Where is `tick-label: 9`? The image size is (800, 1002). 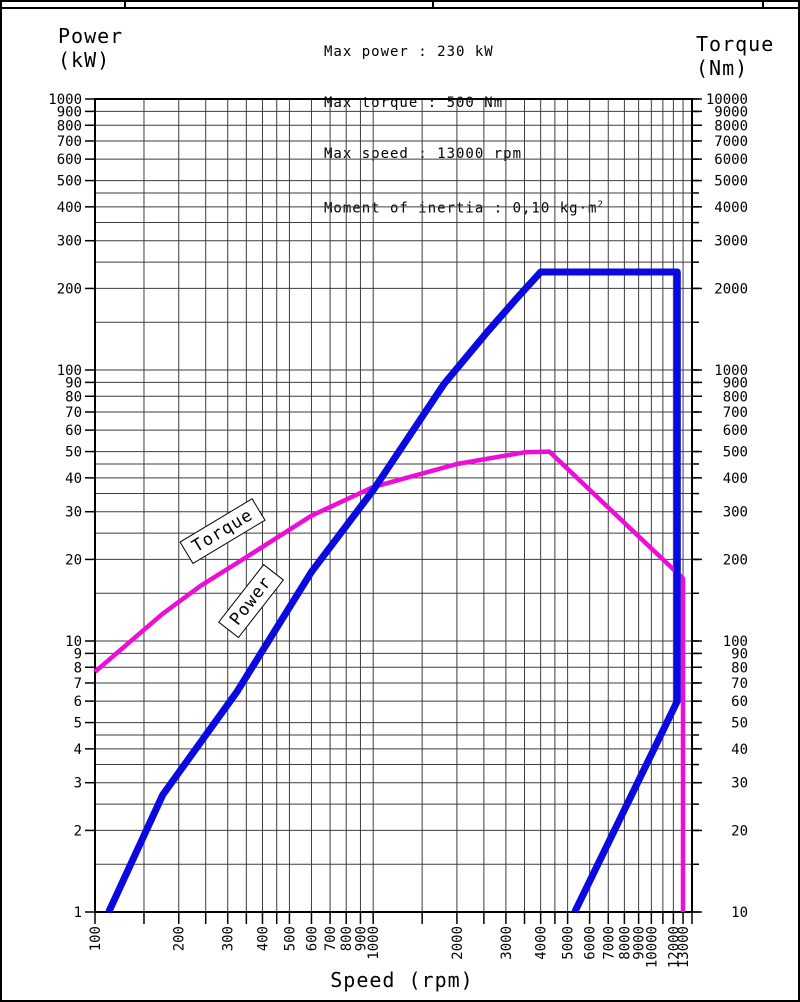
tick-label: 9 is located at coordinates (78, 654).